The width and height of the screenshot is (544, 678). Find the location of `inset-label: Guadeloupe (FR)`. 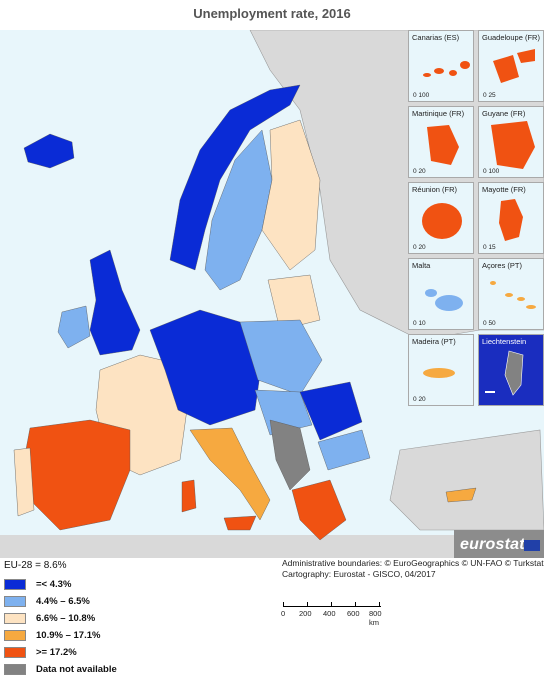

inset-label: Guadeloupe (FR) is located at coordinates (511, 37).